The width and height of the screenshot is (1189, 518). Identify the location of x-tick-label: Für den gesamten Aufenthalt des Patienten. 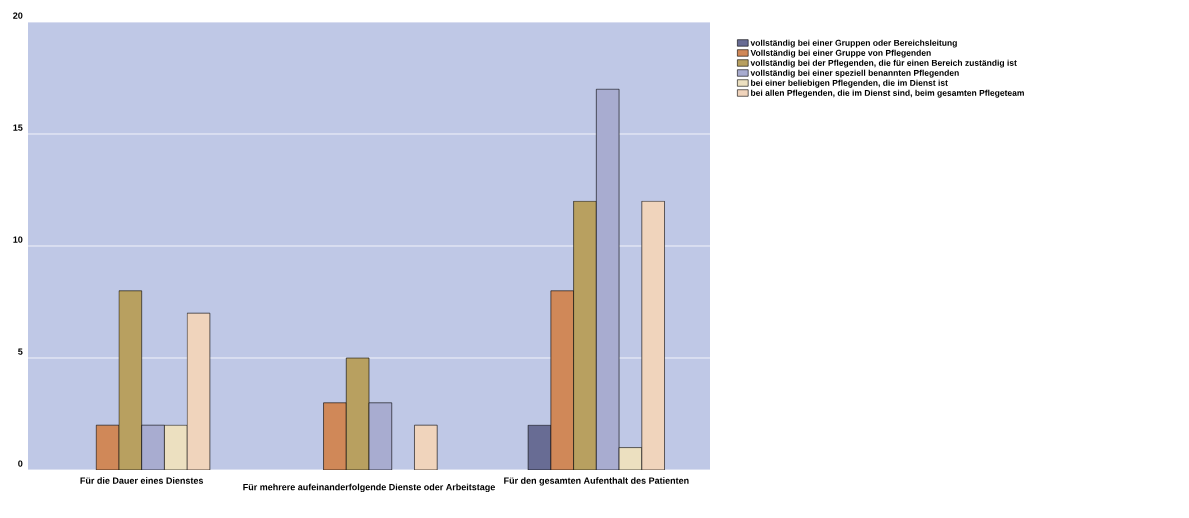
(596, 481).